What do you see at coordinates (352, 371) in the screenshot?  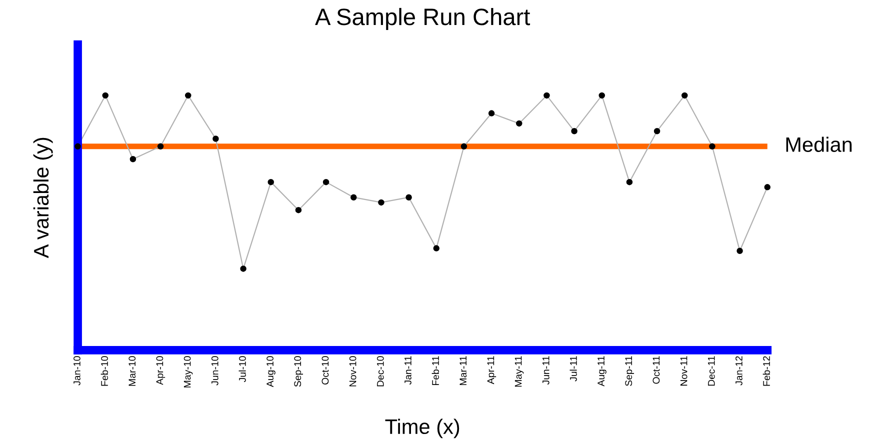 I see `x-tick-label: Nov-10` at bounding box center [352, 371].